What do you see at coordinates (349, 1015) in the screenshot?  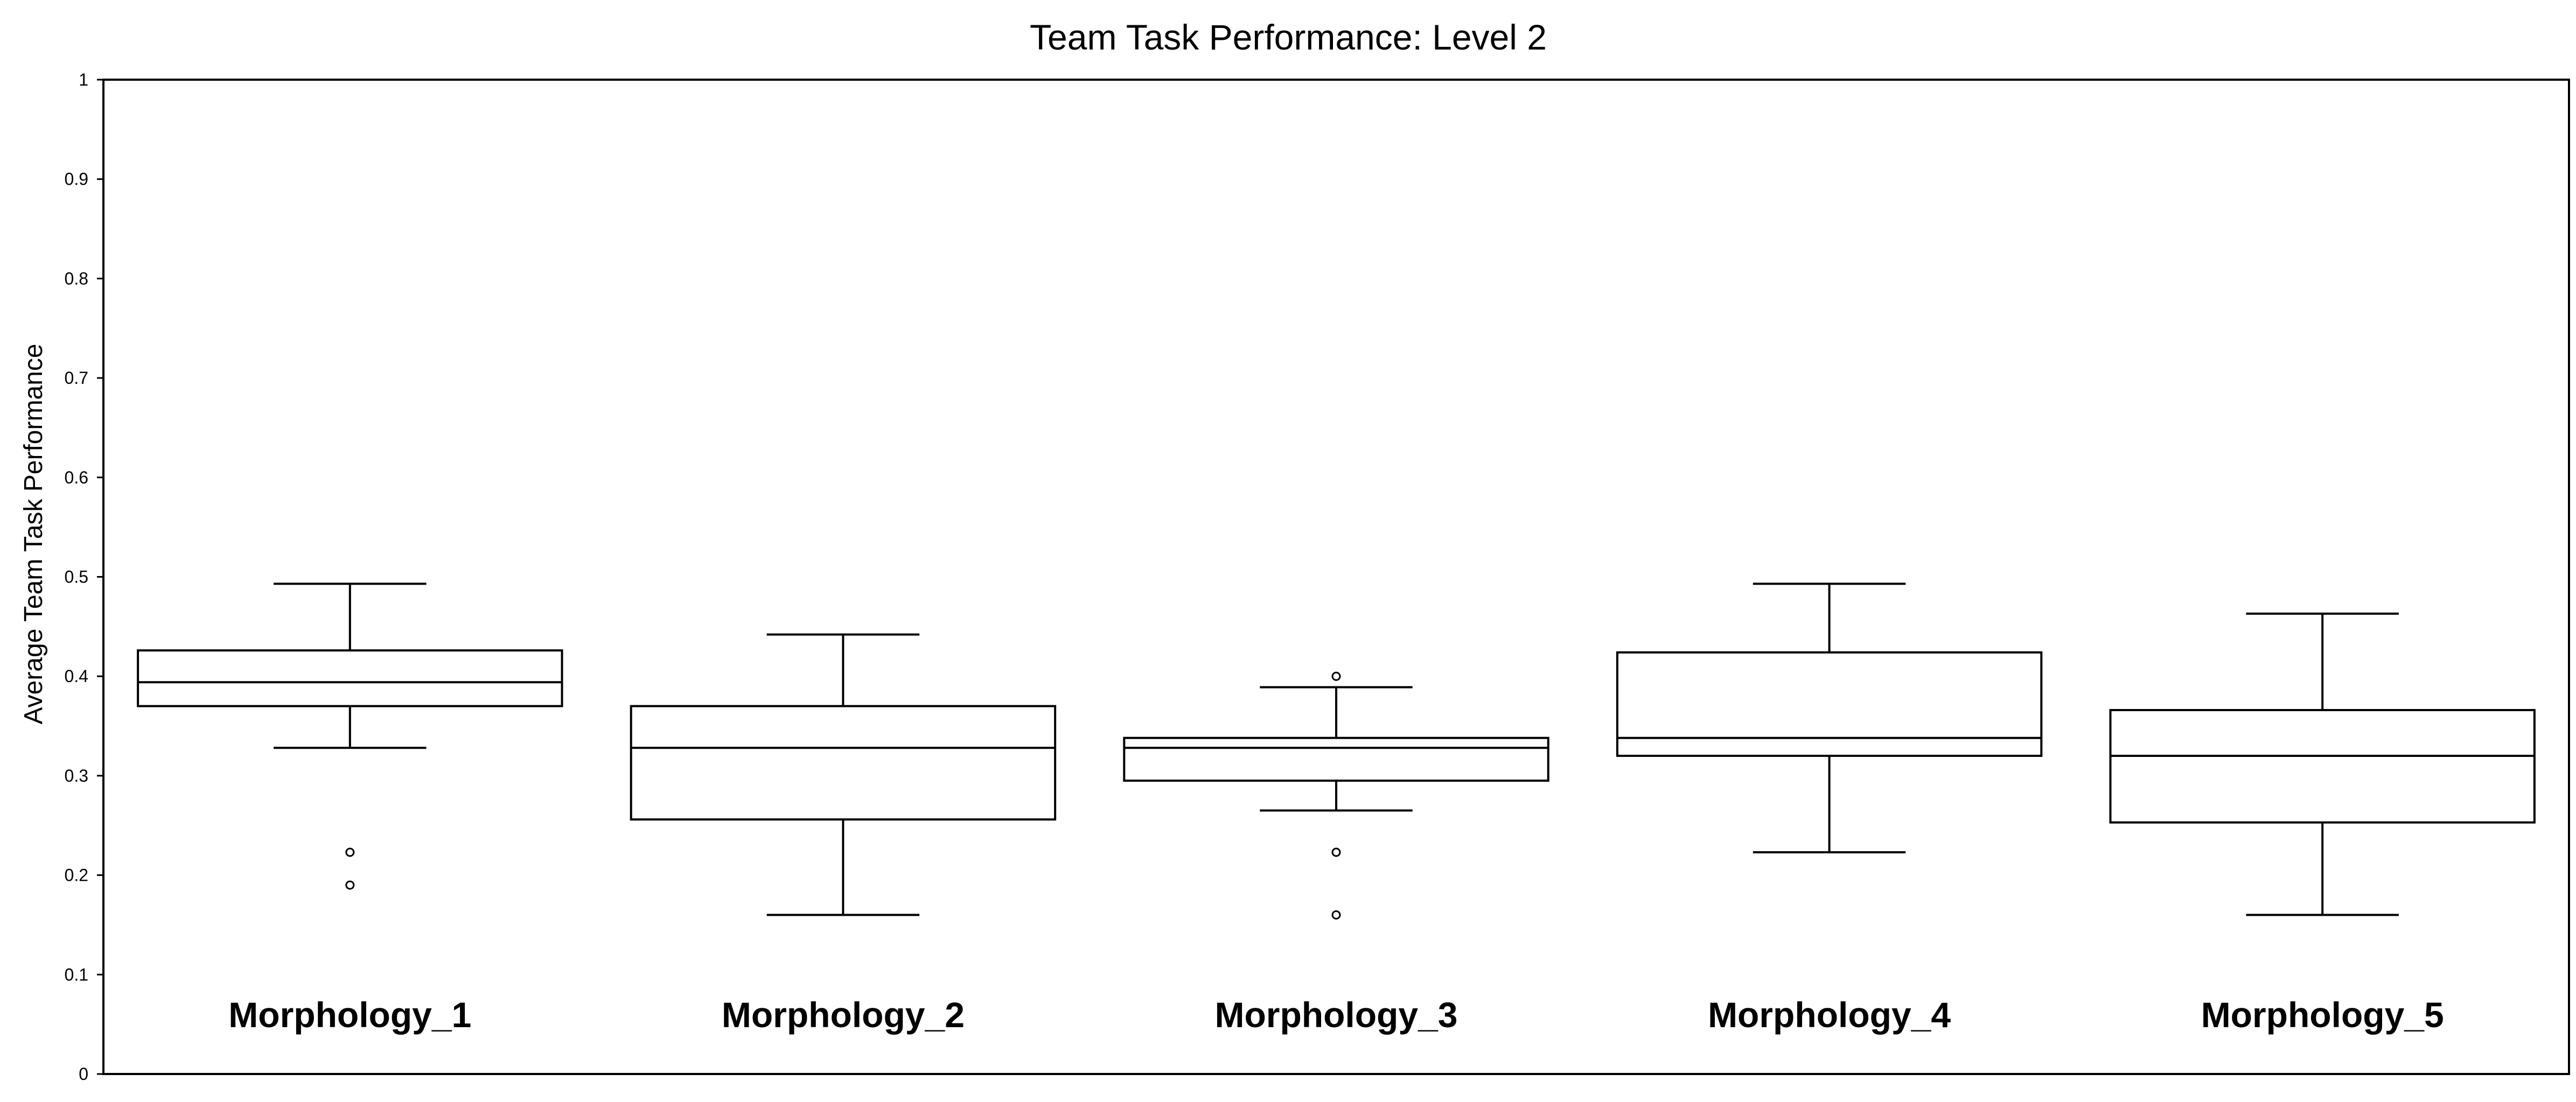 I see `category-label: Morphology_1` at bounding box center [349, 1015].